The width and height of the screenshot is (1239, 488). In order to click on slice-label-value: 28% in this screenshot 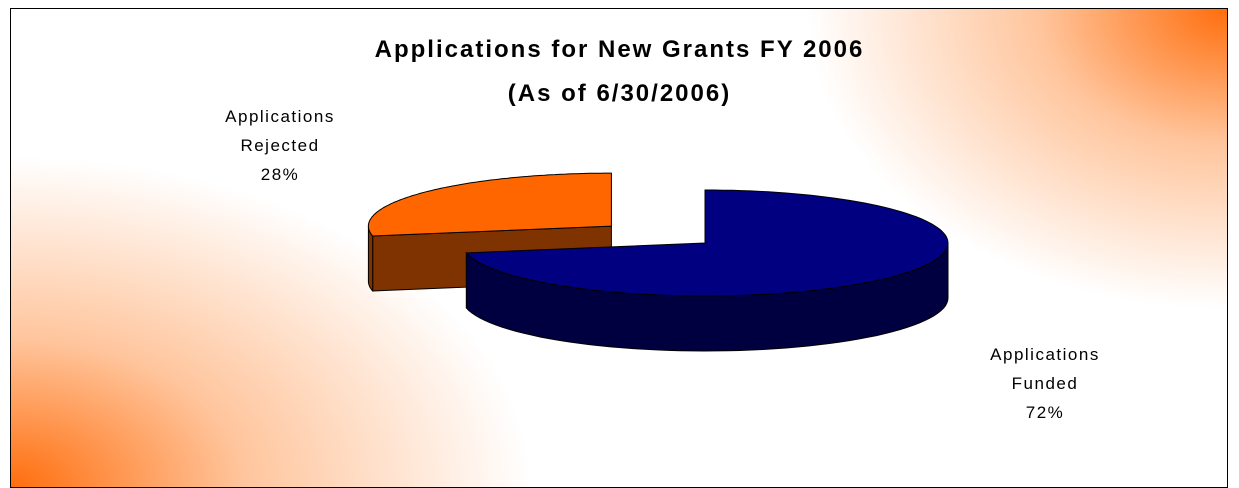, I will do `click(280, 174)`.